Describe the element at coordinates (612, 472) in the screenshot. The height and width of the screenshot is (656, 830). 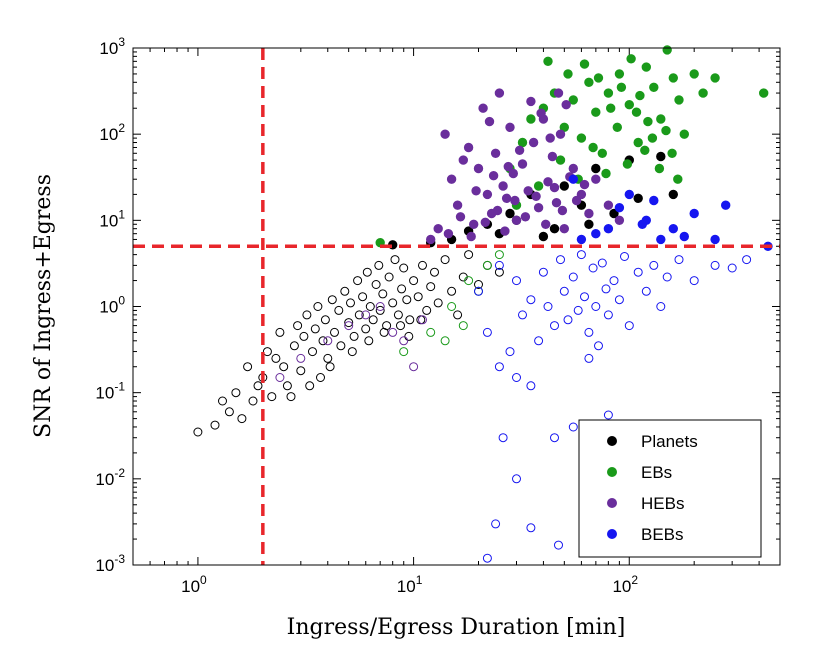
I see `legend-marker-ebs` at that location.